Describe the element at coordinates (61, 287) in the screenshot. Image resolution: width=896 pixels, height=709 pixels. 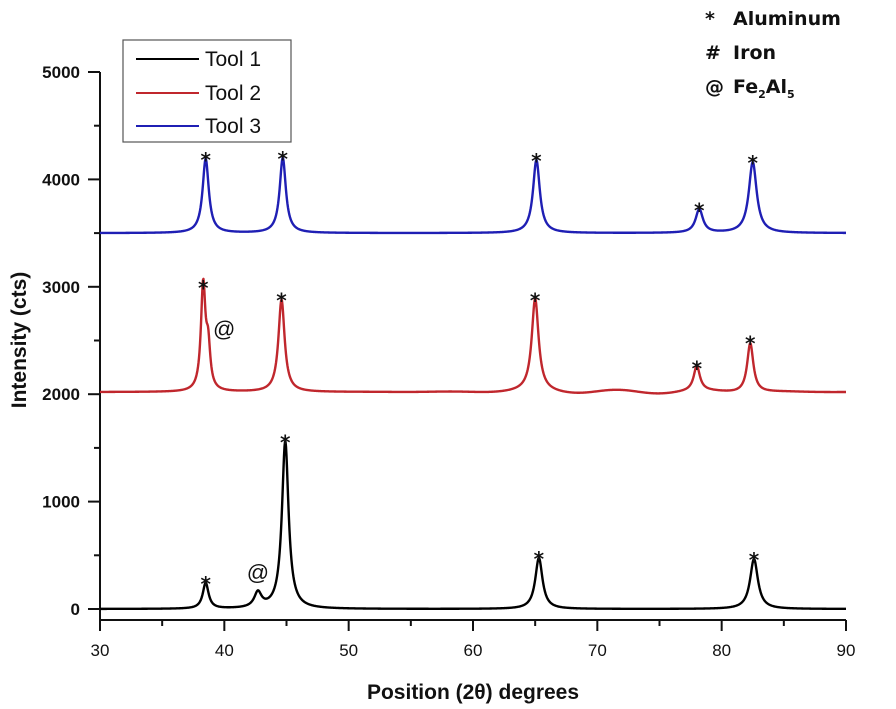
I see `y-tick-label: 3000` at that location.